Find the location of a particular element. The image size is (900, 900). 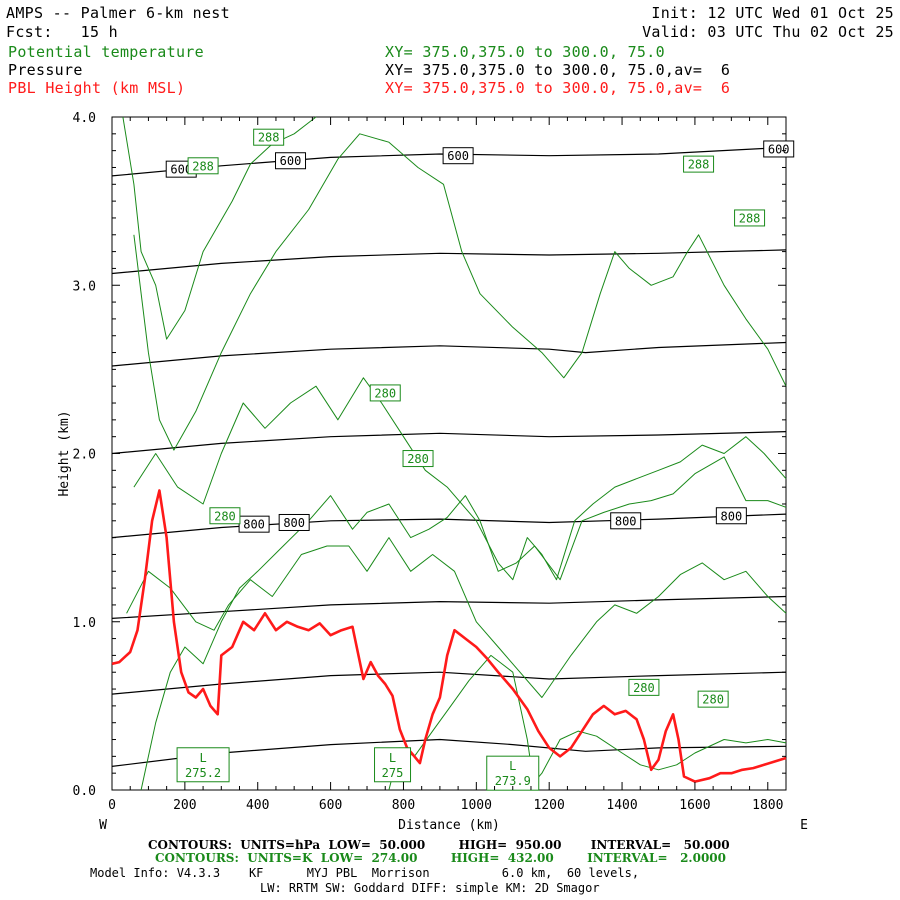

pressure-label-5: 800 is located at coordinates (294, 522).